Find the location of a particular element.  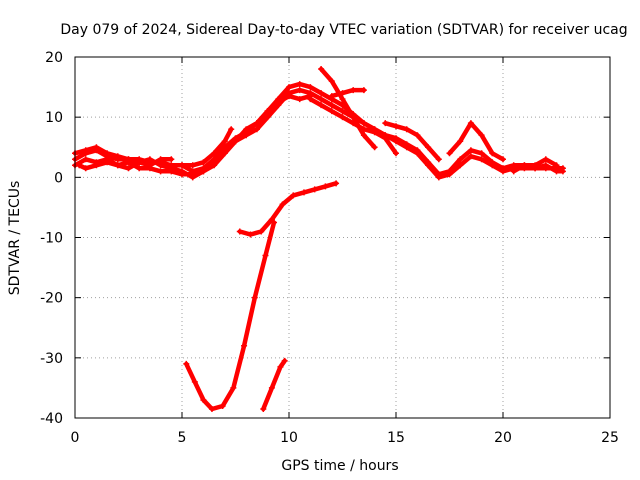

x-tick-label: 15 is located at coordinates (396, 438).